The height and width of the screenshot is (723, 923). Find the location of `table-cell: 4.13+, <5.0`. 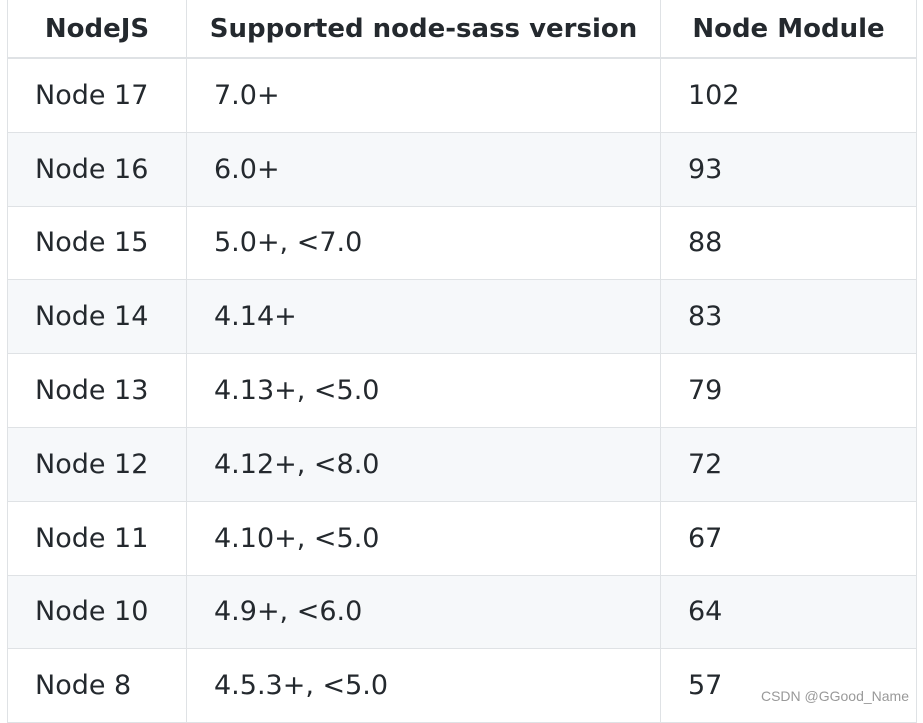

table-cell: 4.13+, <5.0 is located at coordinates (423, 390).